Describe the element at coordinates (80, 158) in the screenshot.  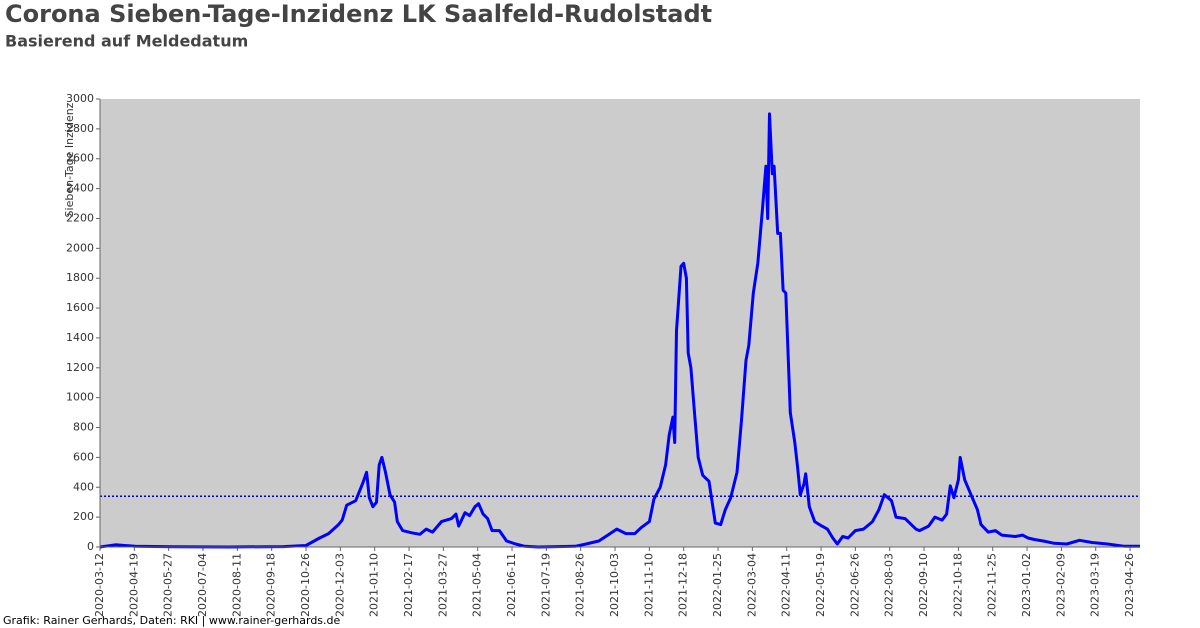
I see `y-tick-label: 2600` at that location.